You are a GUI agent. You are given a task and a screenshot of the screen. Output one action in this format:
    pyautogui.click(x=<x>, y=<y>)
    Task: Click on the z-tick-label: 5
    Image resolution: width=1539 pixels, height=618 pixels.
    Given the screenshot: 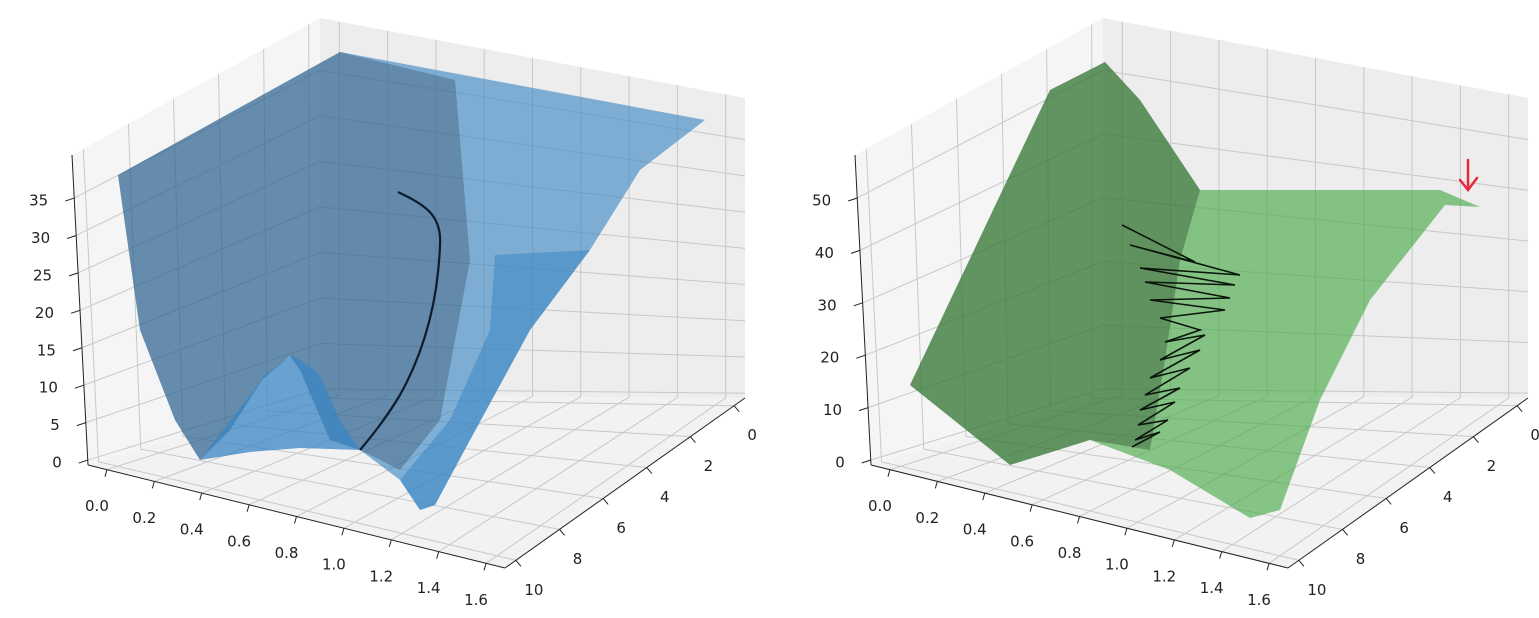 What is the action you would take?
    pyautogui.click(x=55, y=425)
    